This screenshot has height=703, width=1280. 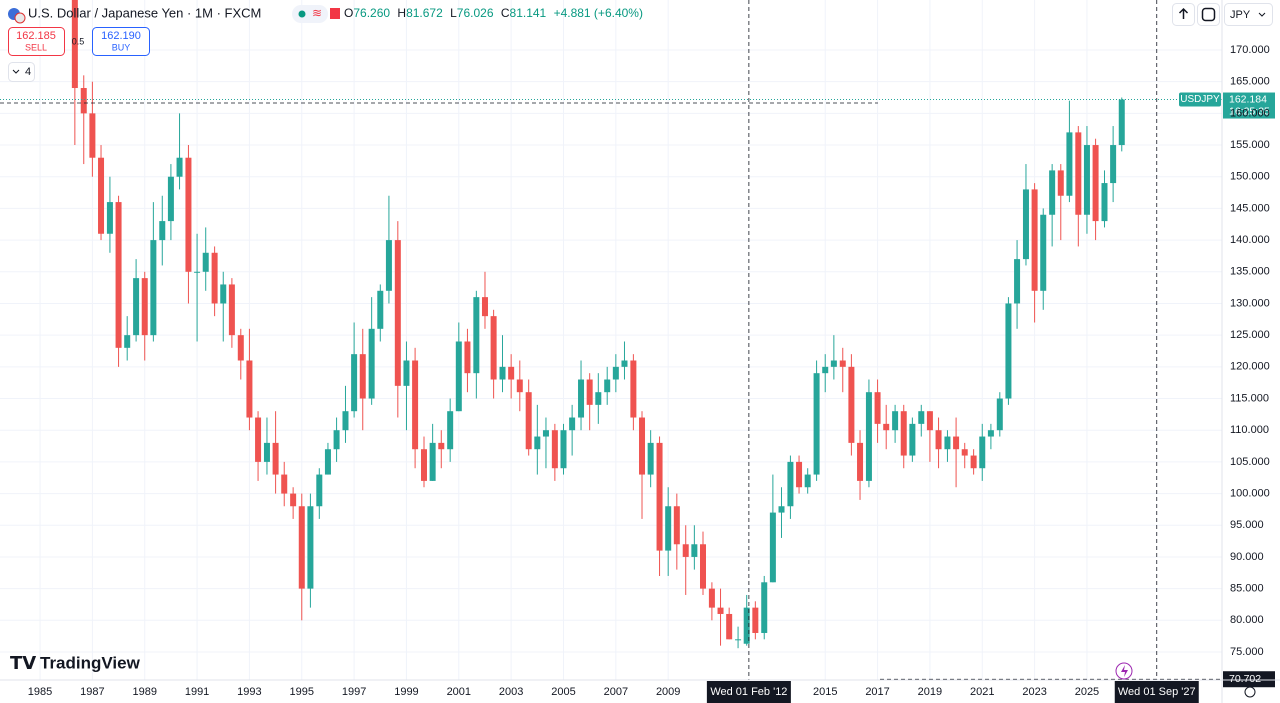 I want to click on settings-icon, so click(x=1250, y=692).